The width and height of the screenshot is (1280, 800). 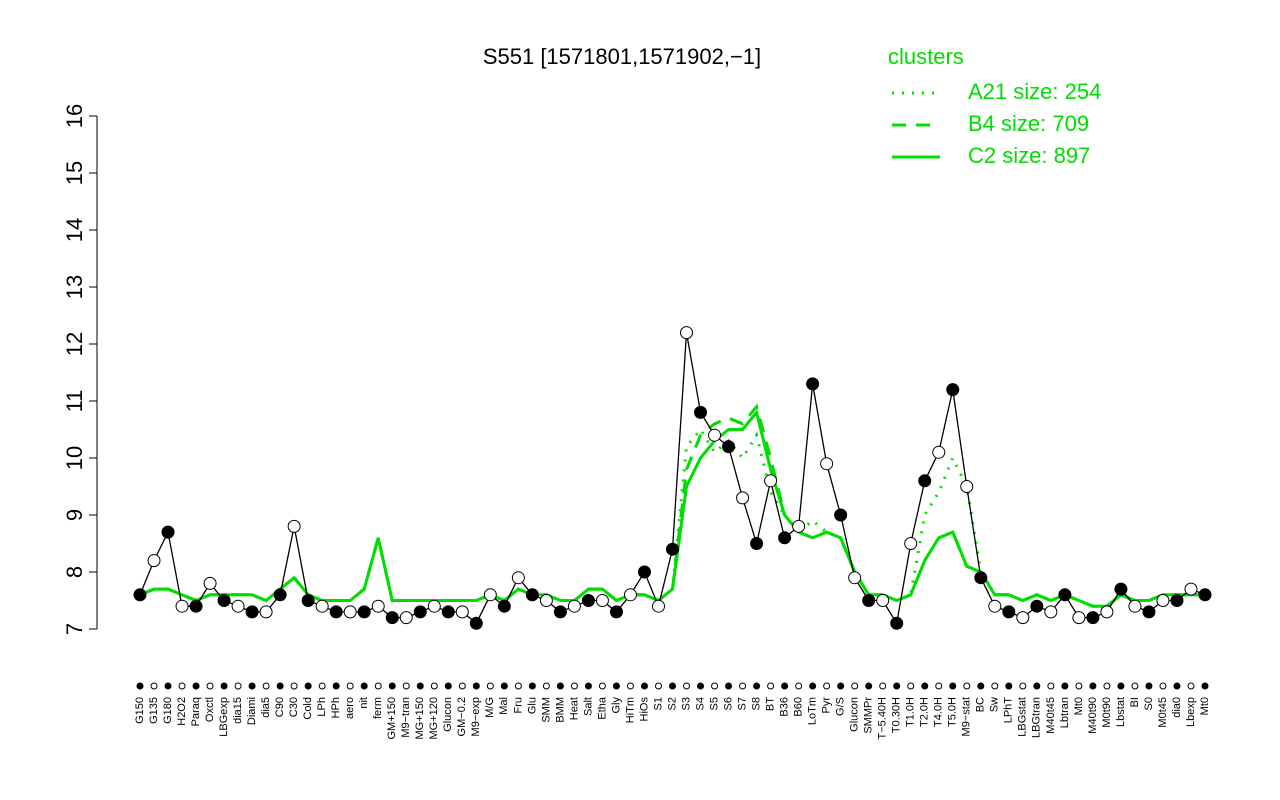 What do you see at coordinates (1029, 155) in the screenshot?
I see `legend-label: C2 size: 897` at bounding box center [1029, 155].